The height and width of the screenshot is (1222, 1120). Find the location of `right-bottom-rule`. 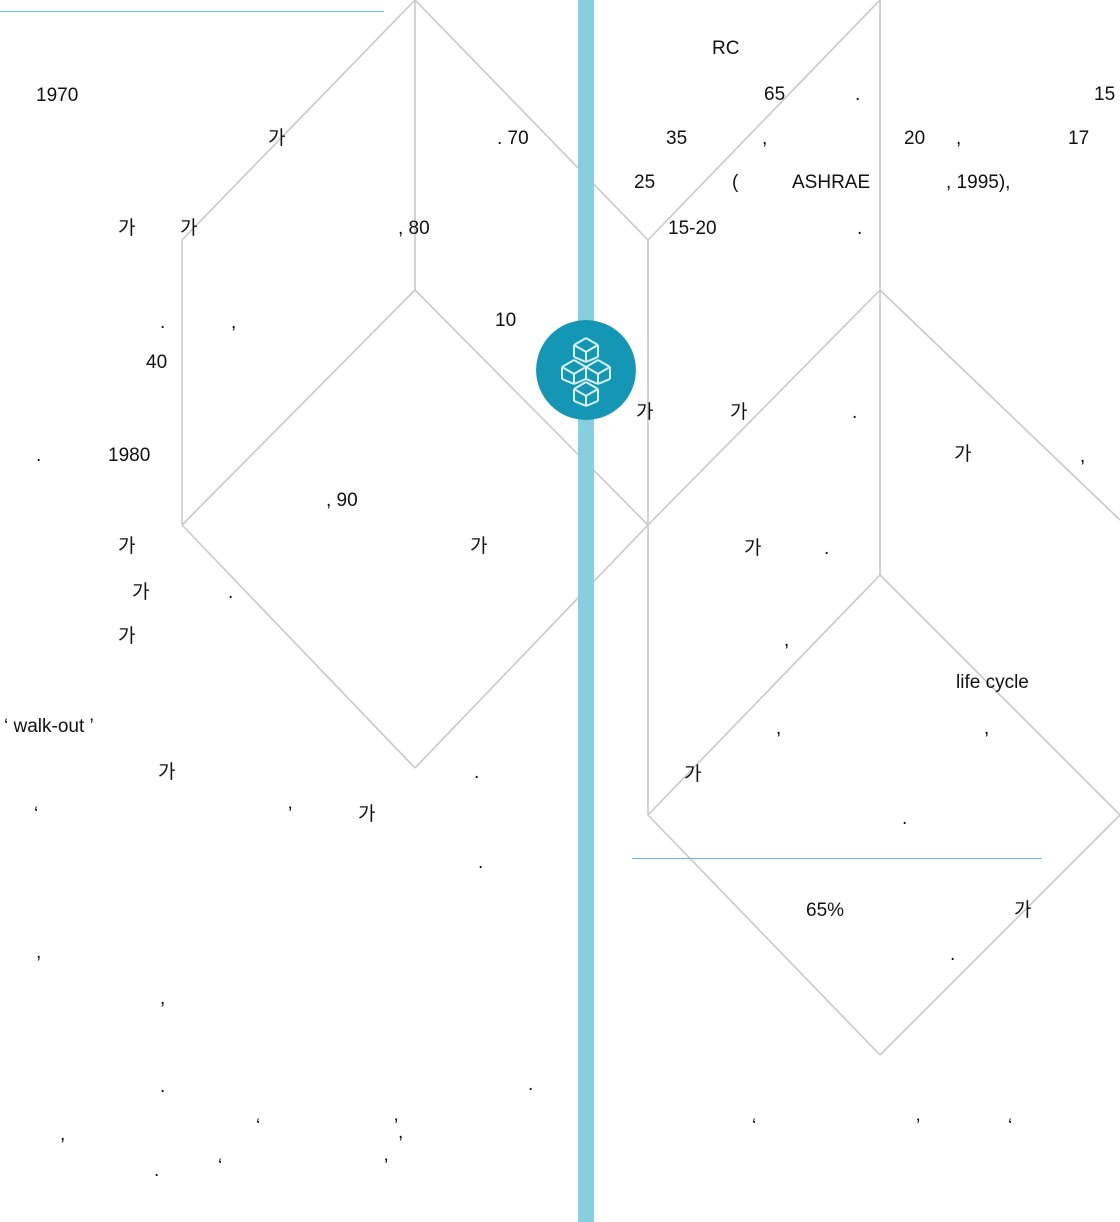

right-bottom-rule is located at coordinates (837, 858).